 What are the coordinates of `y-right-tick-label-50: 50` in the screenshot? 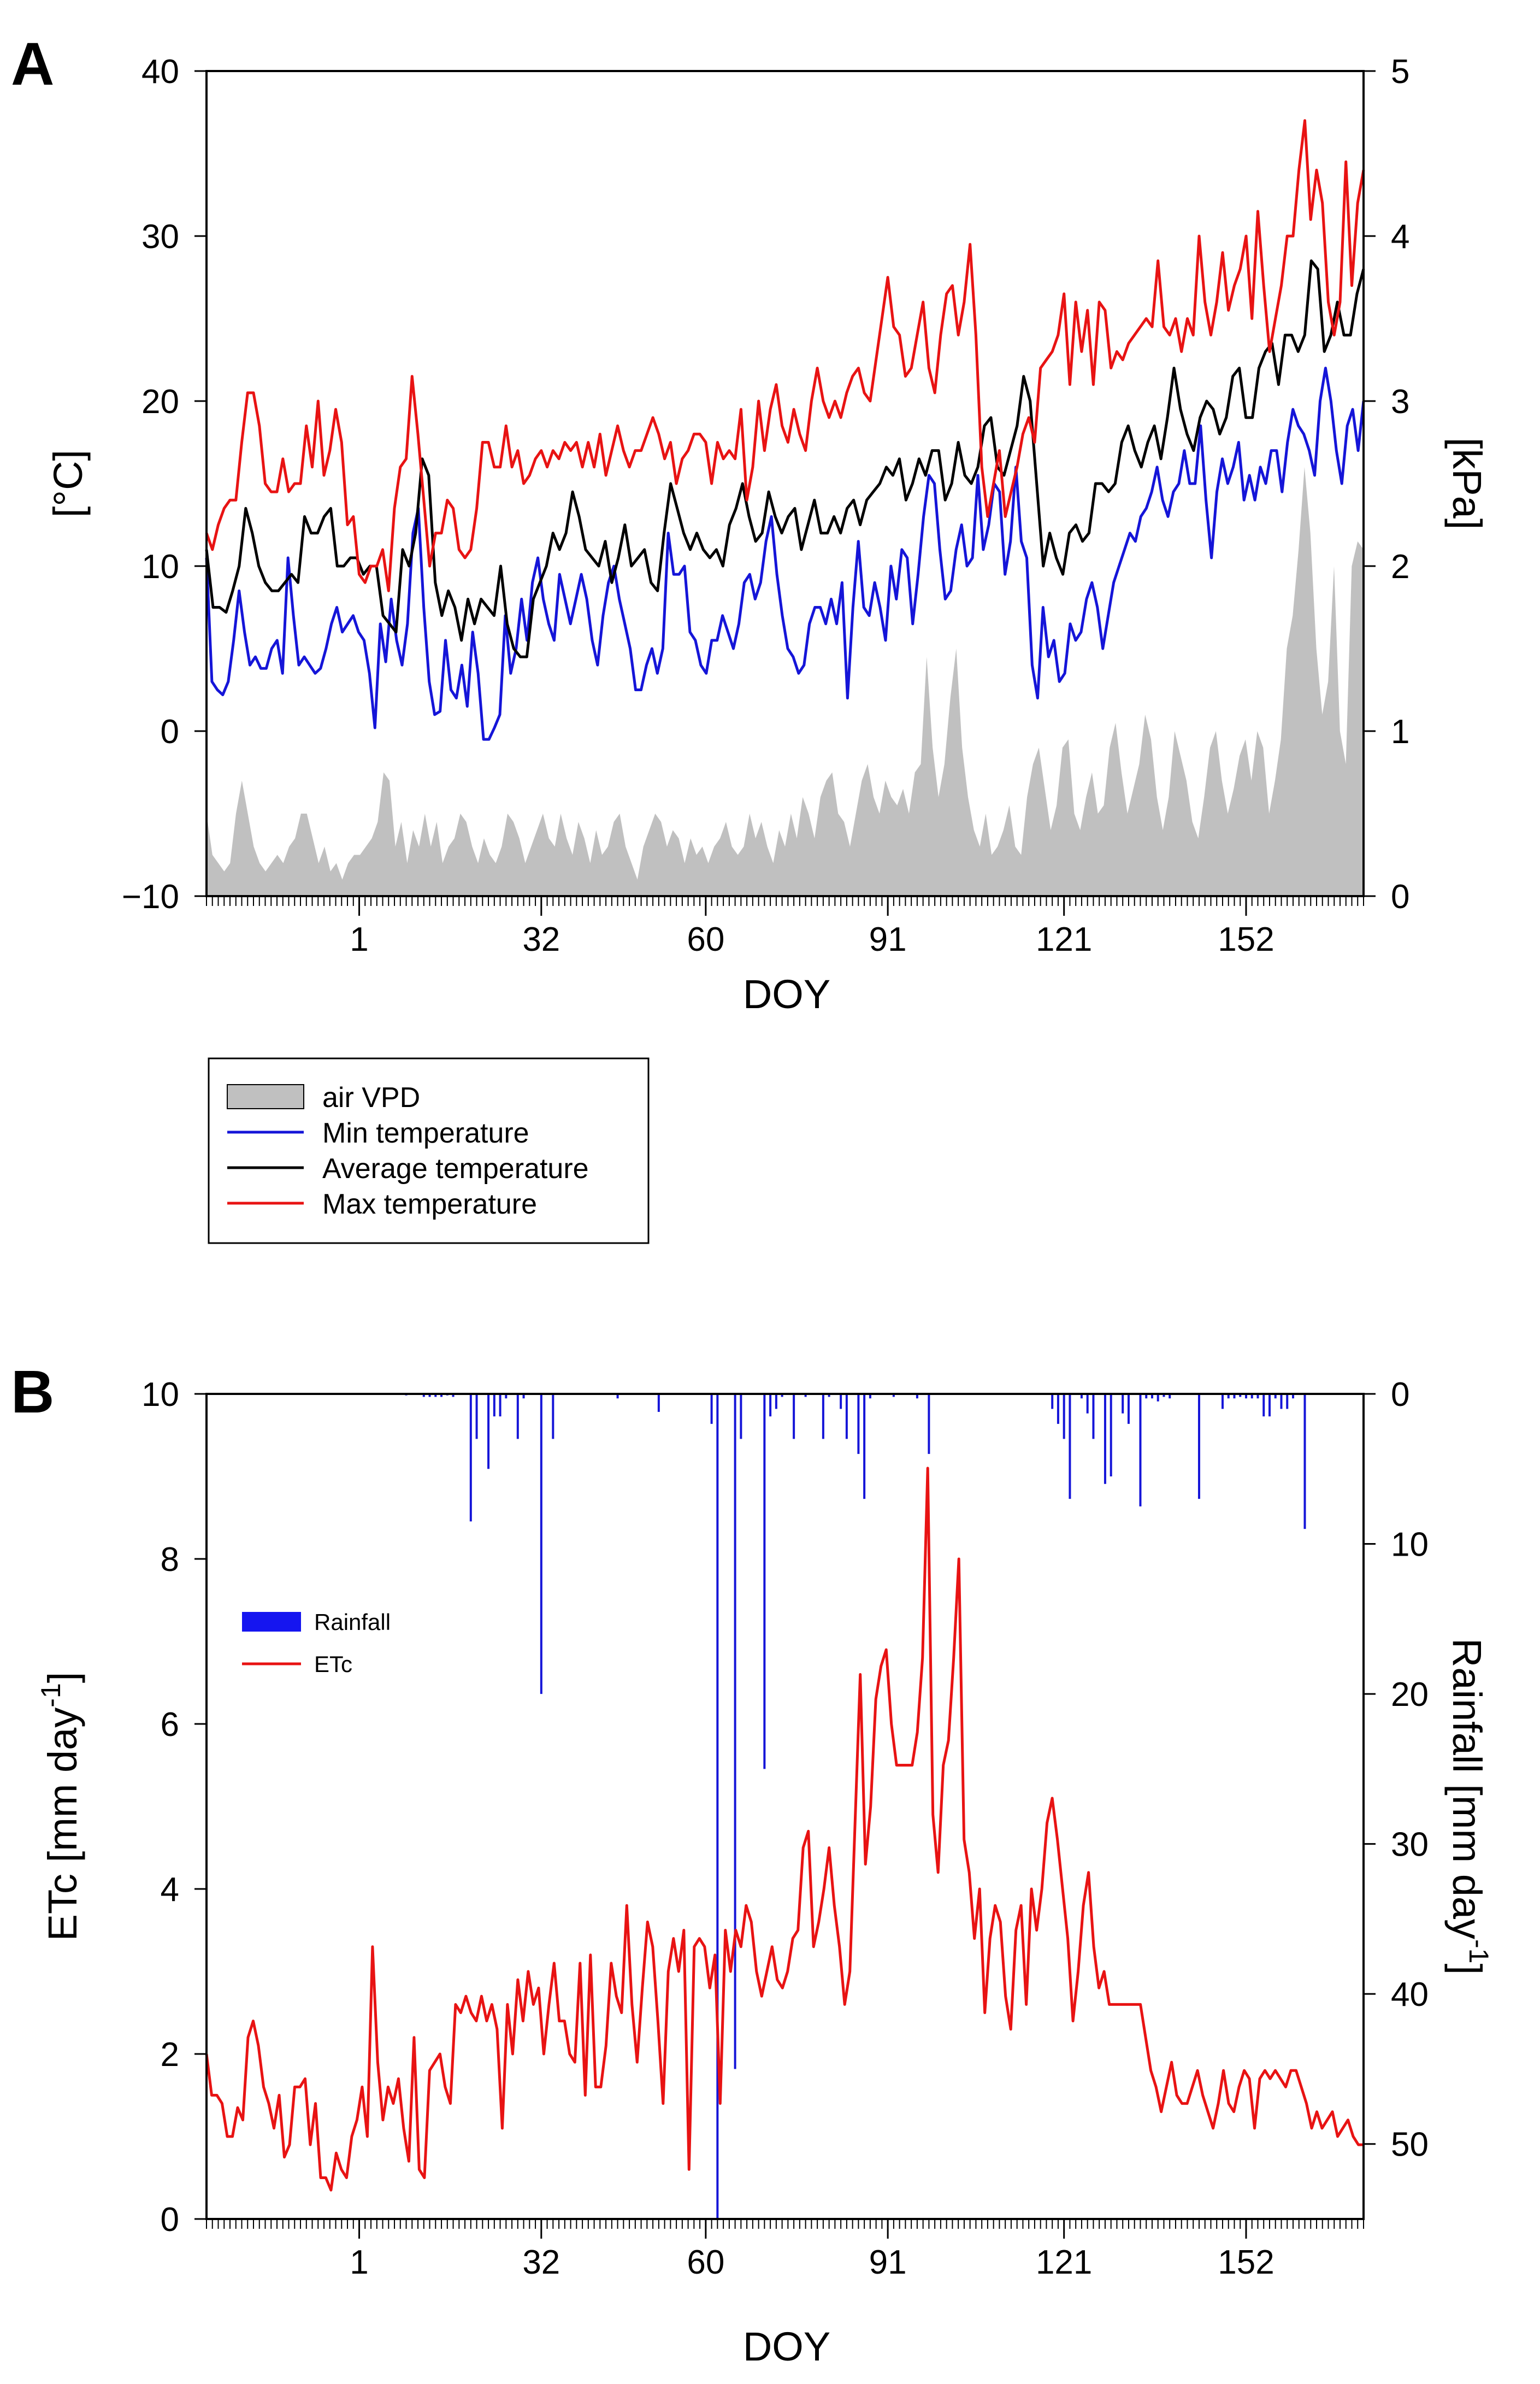 It's located at (1410, 2145).